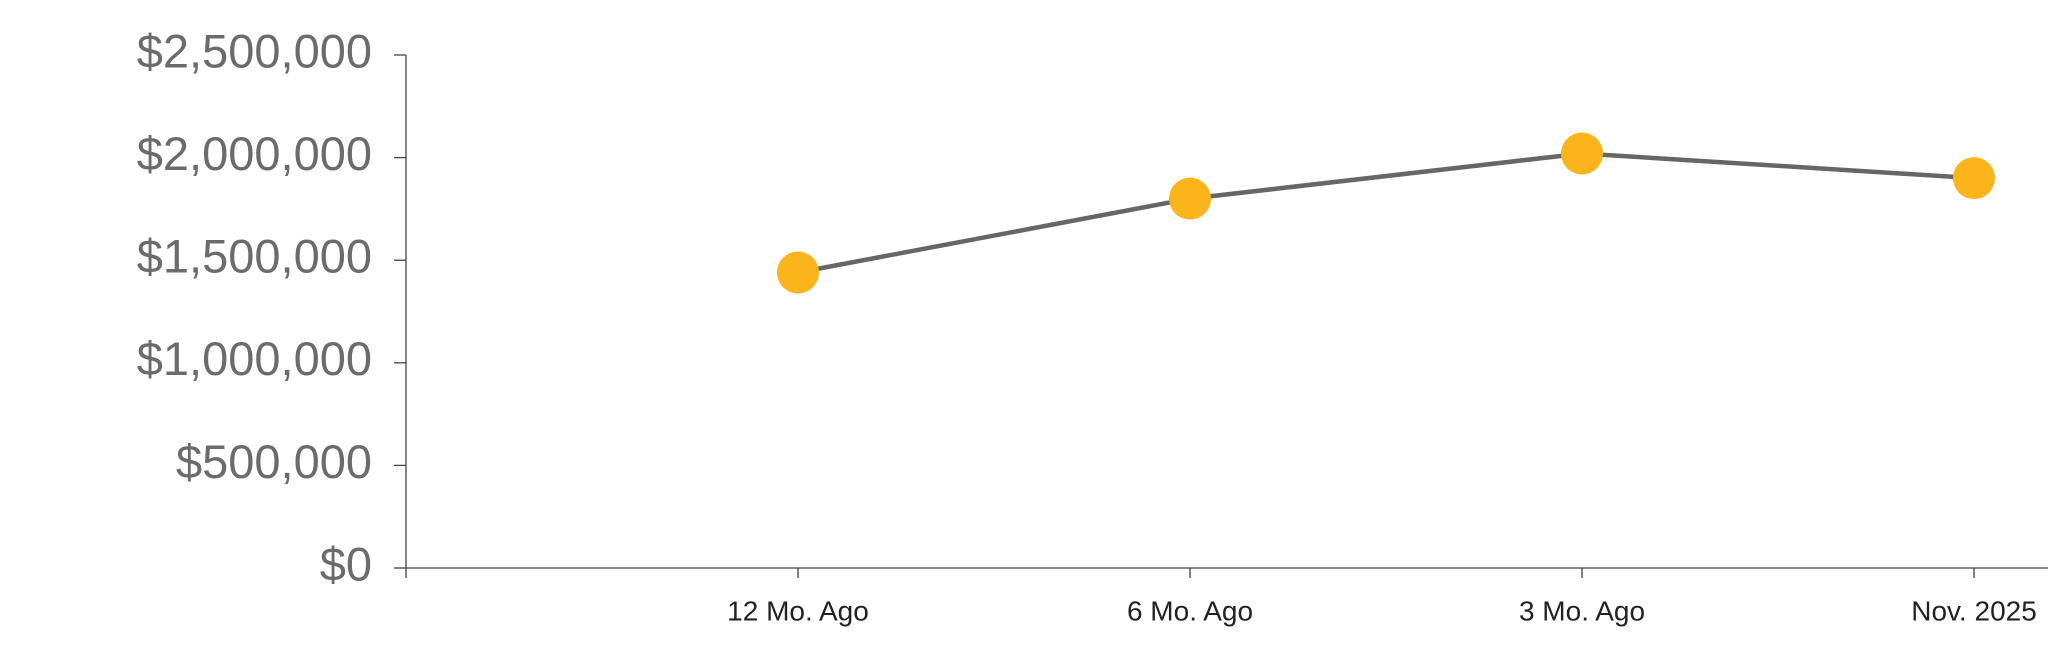  Describe the element at coordinates (274, 461) in the screenshot. I see `y-tick-label: $500,000` at that location.